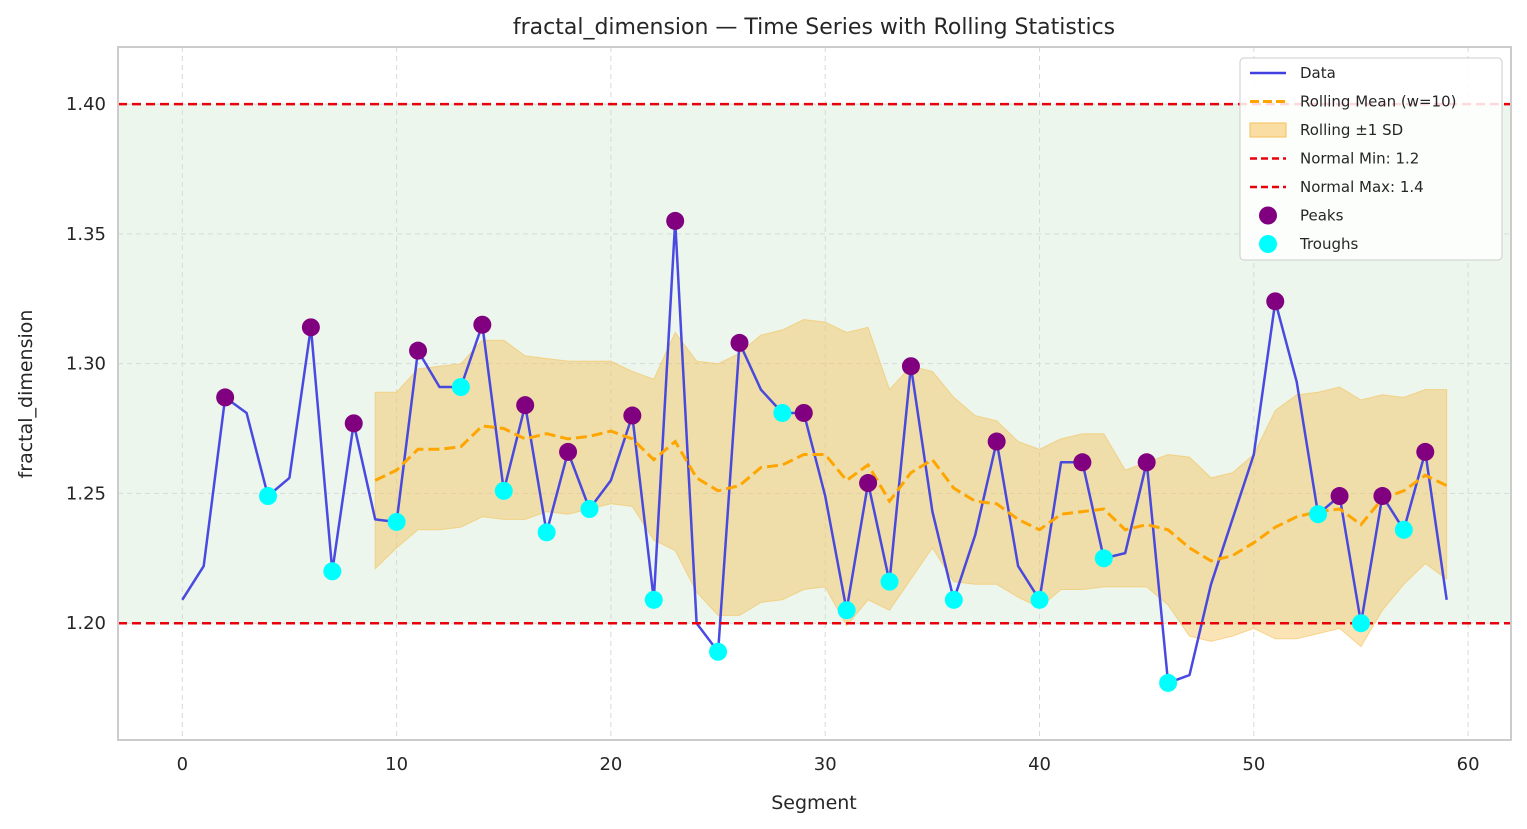 Image resolution: width=1527 pixels, height=829 pixels. I want to click on x-tick-label: 0, so click(182, 764).